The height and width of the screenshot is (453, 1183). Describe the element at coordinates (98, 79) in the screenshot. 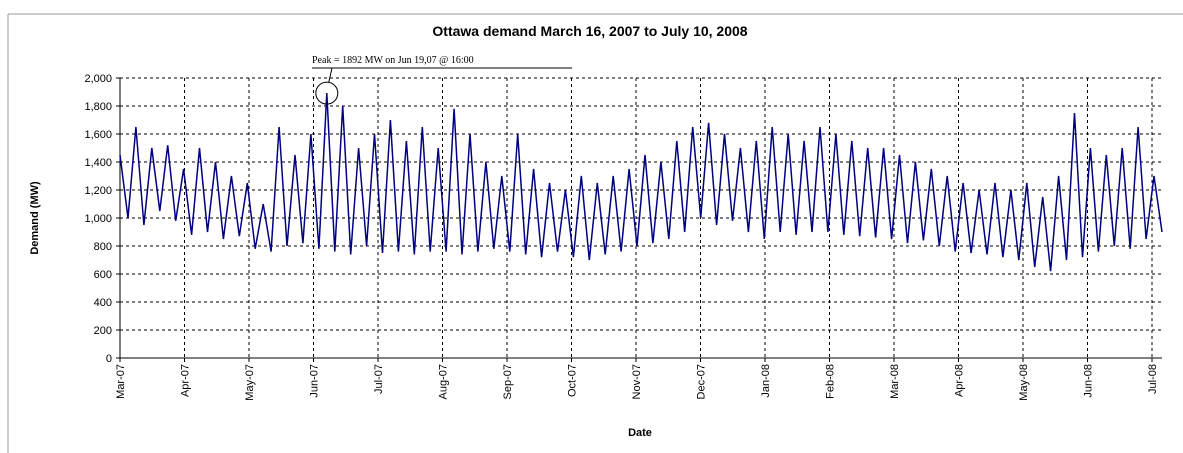

I see `y-tick-label: 2,000` at that location.